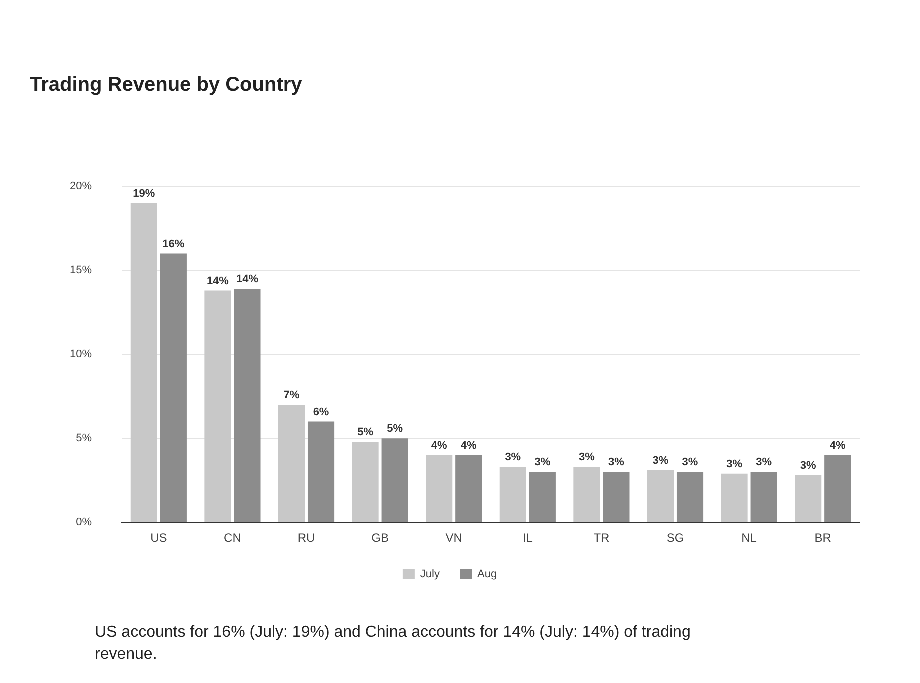 This screenshot has height=683, width=920. What do you see at coordinates (321, 412) in the screenshot?
I see `data-label: 6%` at bounding box center [321, 412].